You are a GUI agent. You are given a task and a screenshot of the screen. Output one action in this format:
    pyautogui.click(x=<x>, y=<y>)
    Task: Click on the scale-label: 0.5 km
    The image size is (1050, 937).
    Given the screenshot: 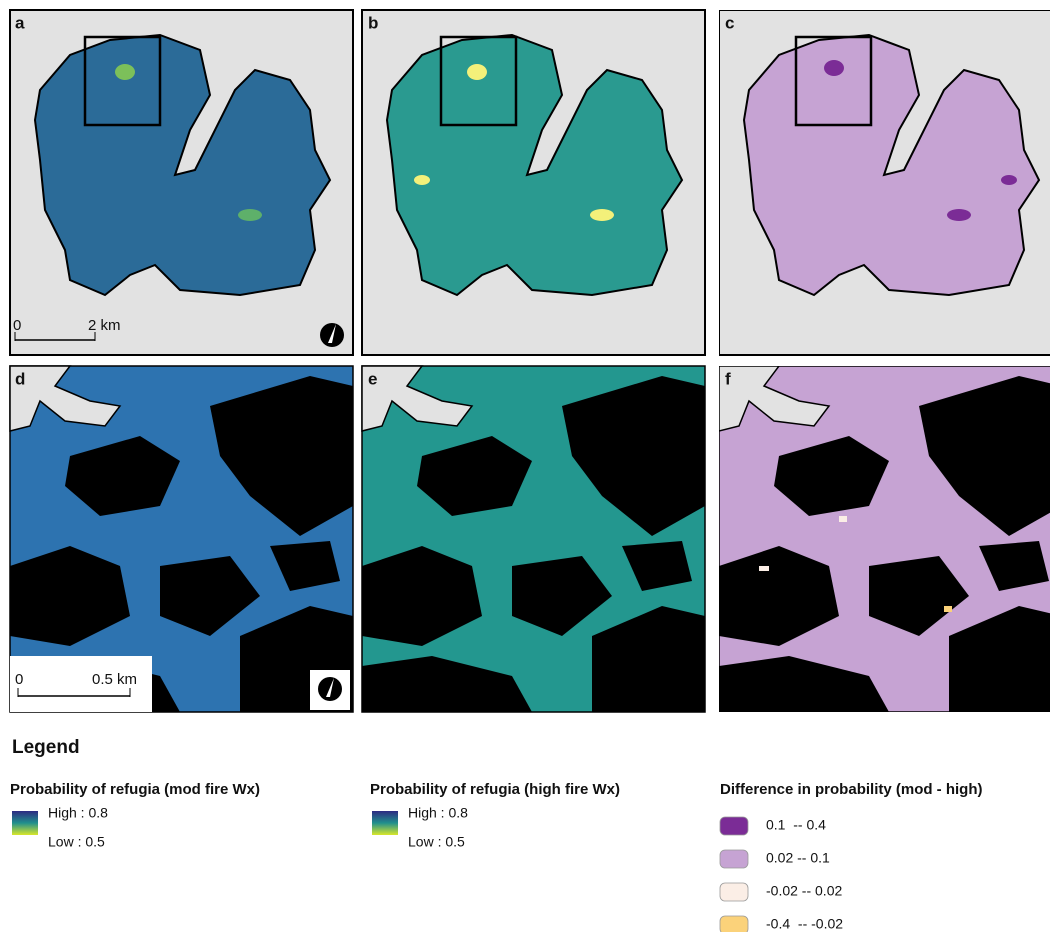 What is the action you would take?
    pyautogui.click(x=114, y=679)
    